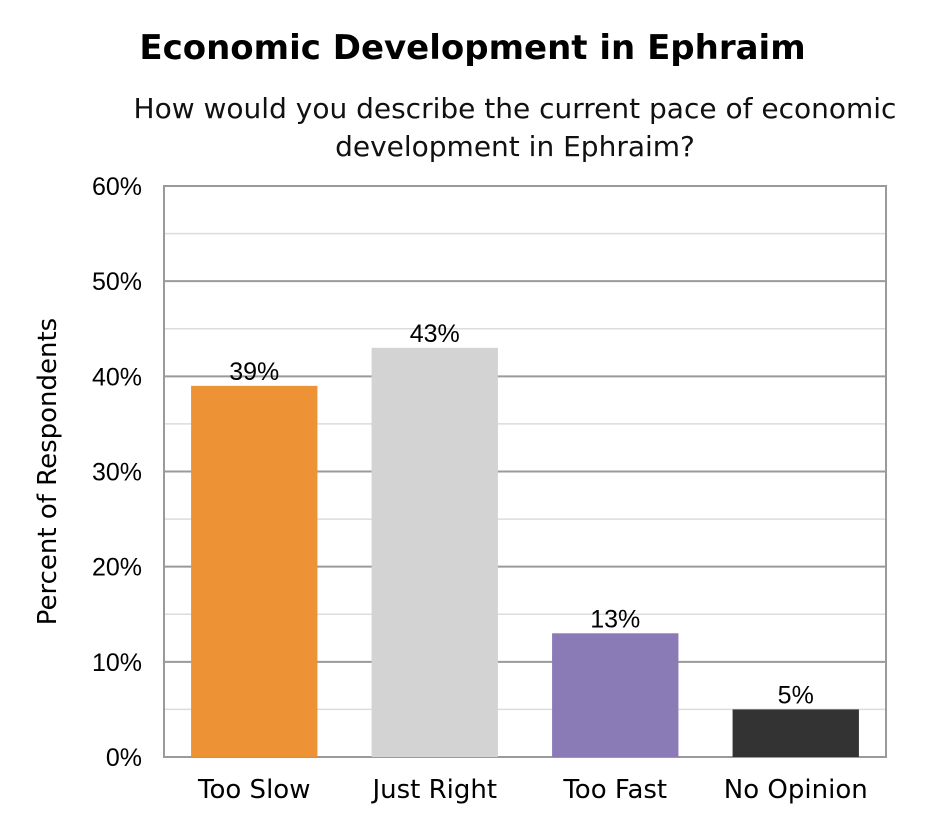  I want to click on y-tick-label: 40%, so click(117, 377).